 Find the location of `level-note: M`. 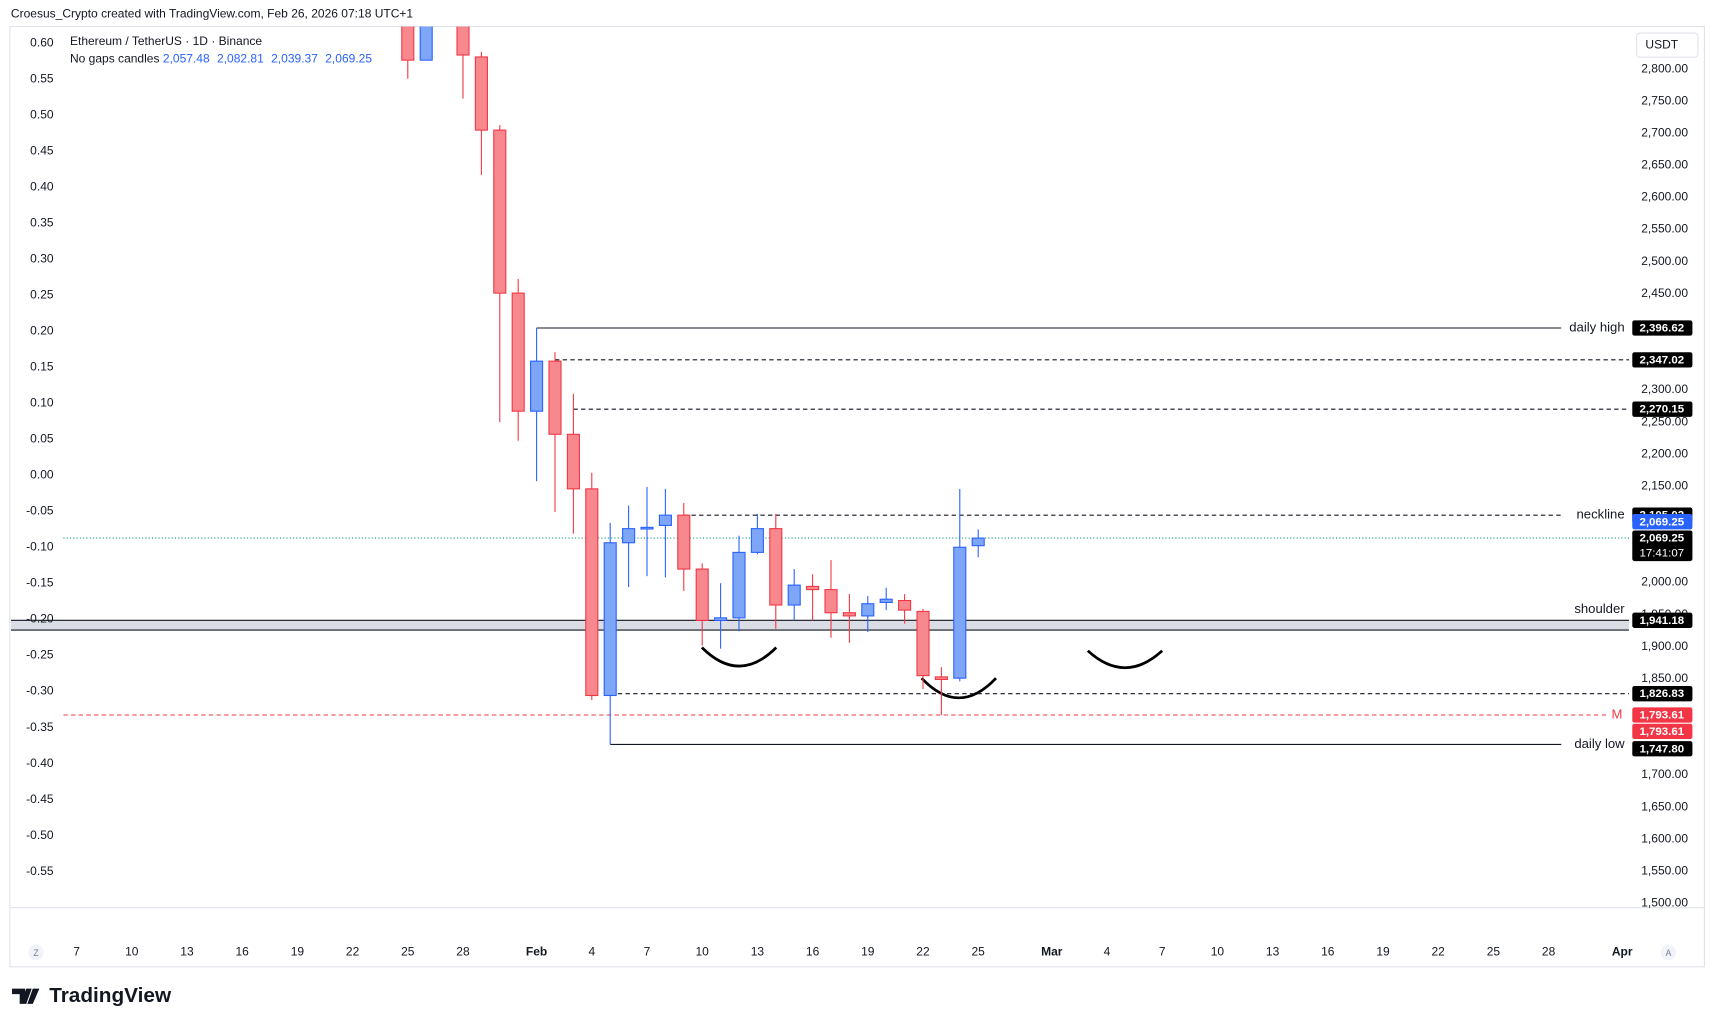

level-note: M is located at coordinates (1617, 713).